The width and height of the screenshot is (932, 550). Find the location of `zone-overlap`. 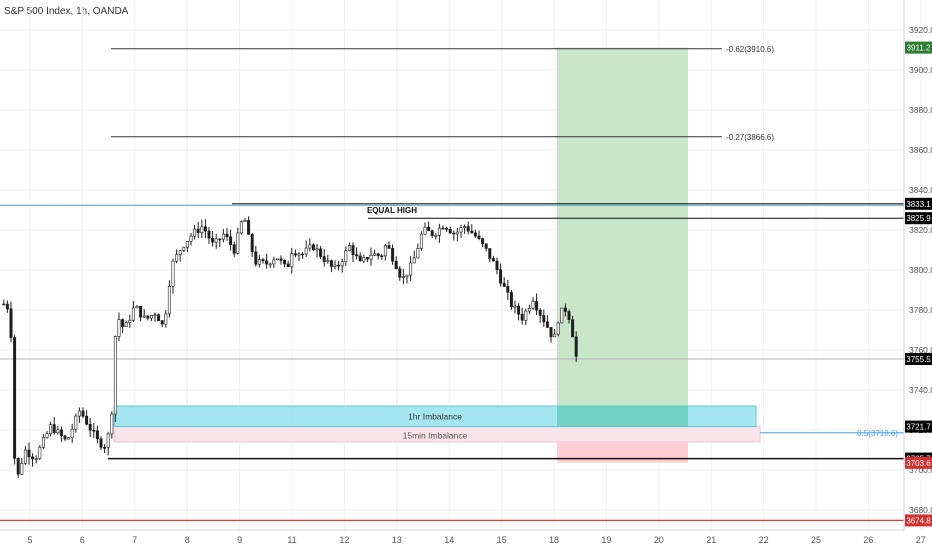

zone-overlap is located at coordinates (622, 416).